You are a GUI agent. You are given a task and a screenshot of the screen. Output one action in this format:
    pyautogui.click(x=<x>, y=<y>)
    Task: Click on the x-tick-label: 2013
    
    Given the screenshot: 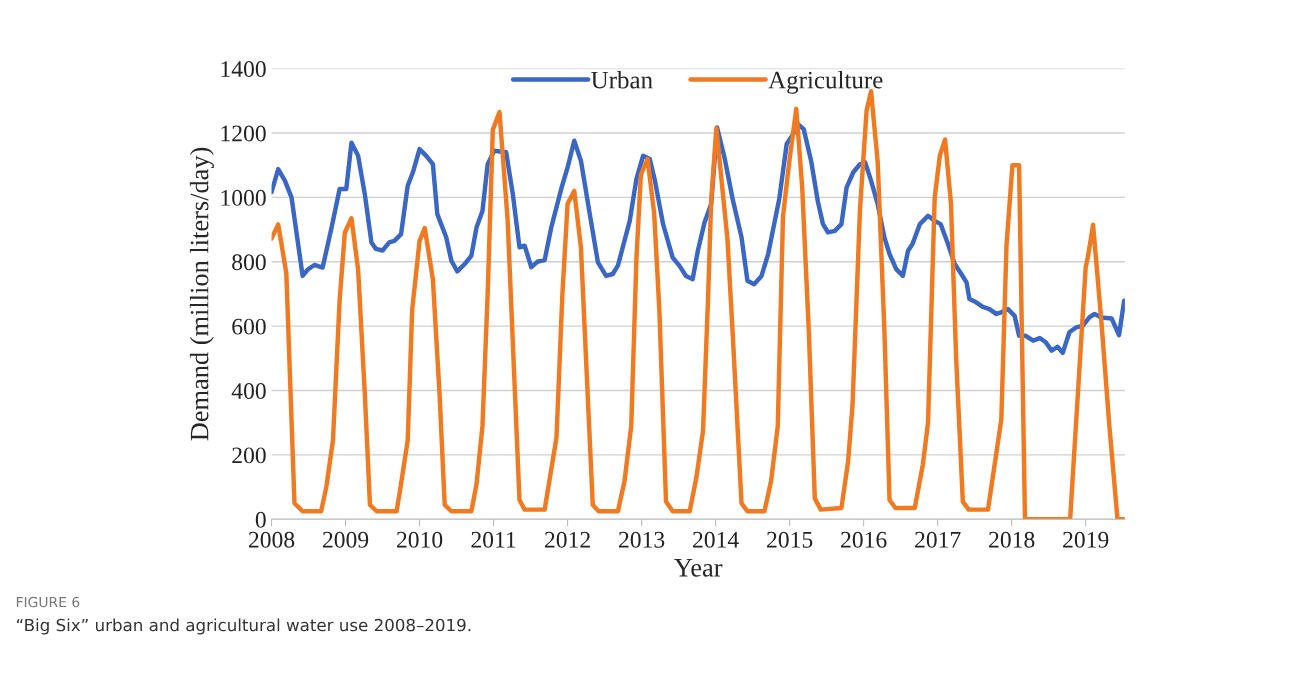 What is the action you would take?
    pyautogui.click(x=642, y=539)
    